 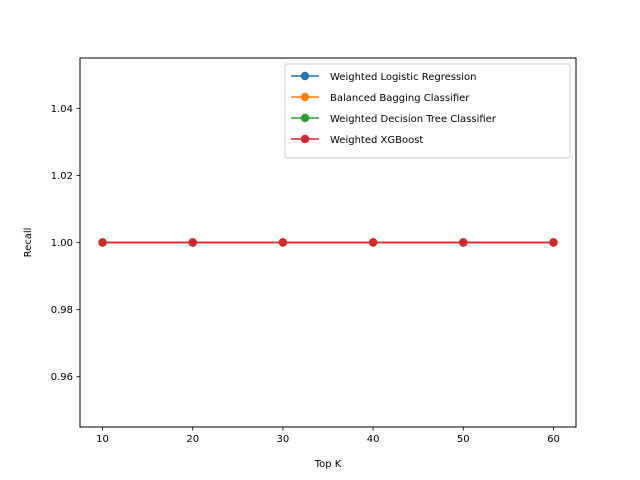 What do you see at coordinates (400, 98) in the screenshot?
I see `legend-label: Balanced Bagging Classifier` at bounding box center [400, 98].